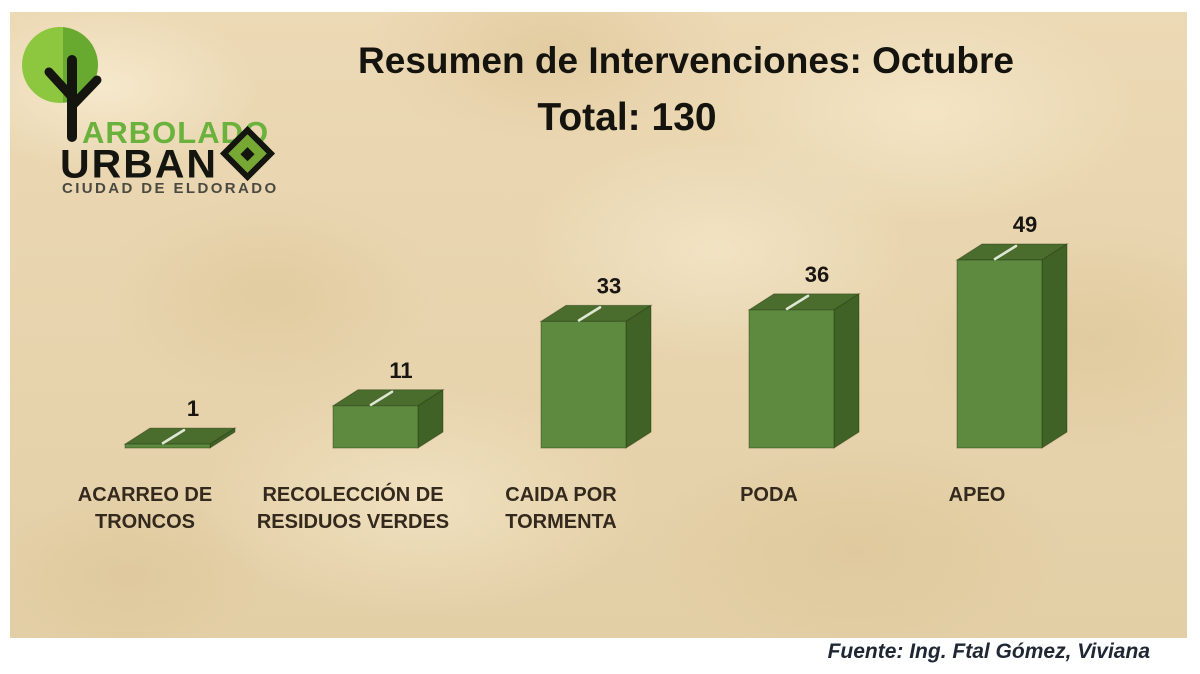 The height and width of the screenshot is (674, 1200). I want to click on bar-value-label: 11, so click(400, 370).